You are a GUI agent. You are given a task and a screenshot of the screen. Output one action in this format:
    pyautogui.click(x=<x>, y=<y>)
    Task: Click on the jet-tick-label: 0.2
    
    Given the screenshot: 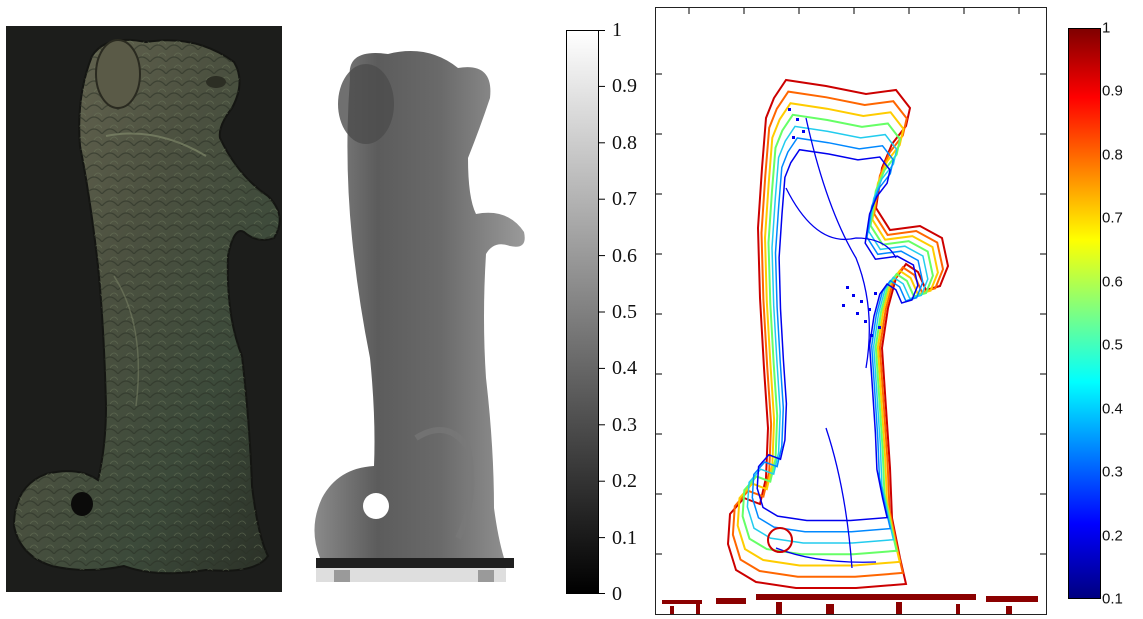 What is the action you would take?
    pyautogui.click(x=1112, y=536)
    